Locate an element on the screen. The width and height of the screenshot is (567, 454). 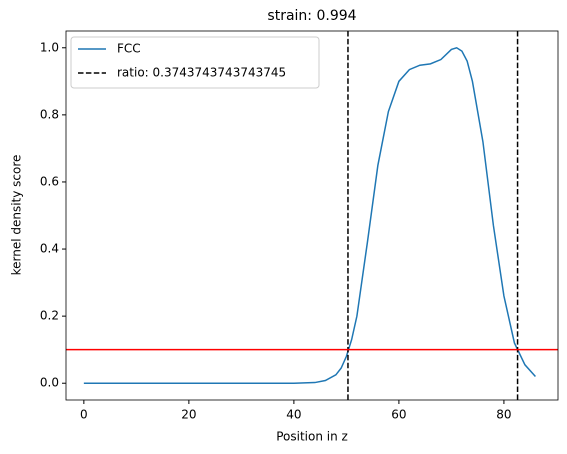
x-axis-label: Position in z is located at coordinates (312, 437).